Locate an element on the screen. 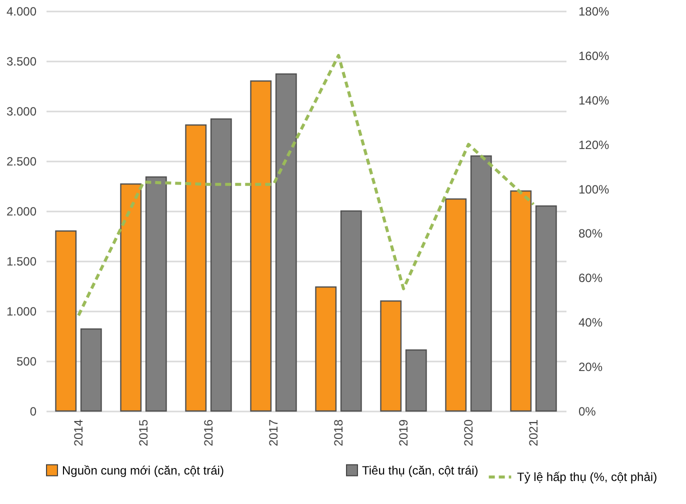  y-tick-label: 3.500 is located at coordinates (21, 61).